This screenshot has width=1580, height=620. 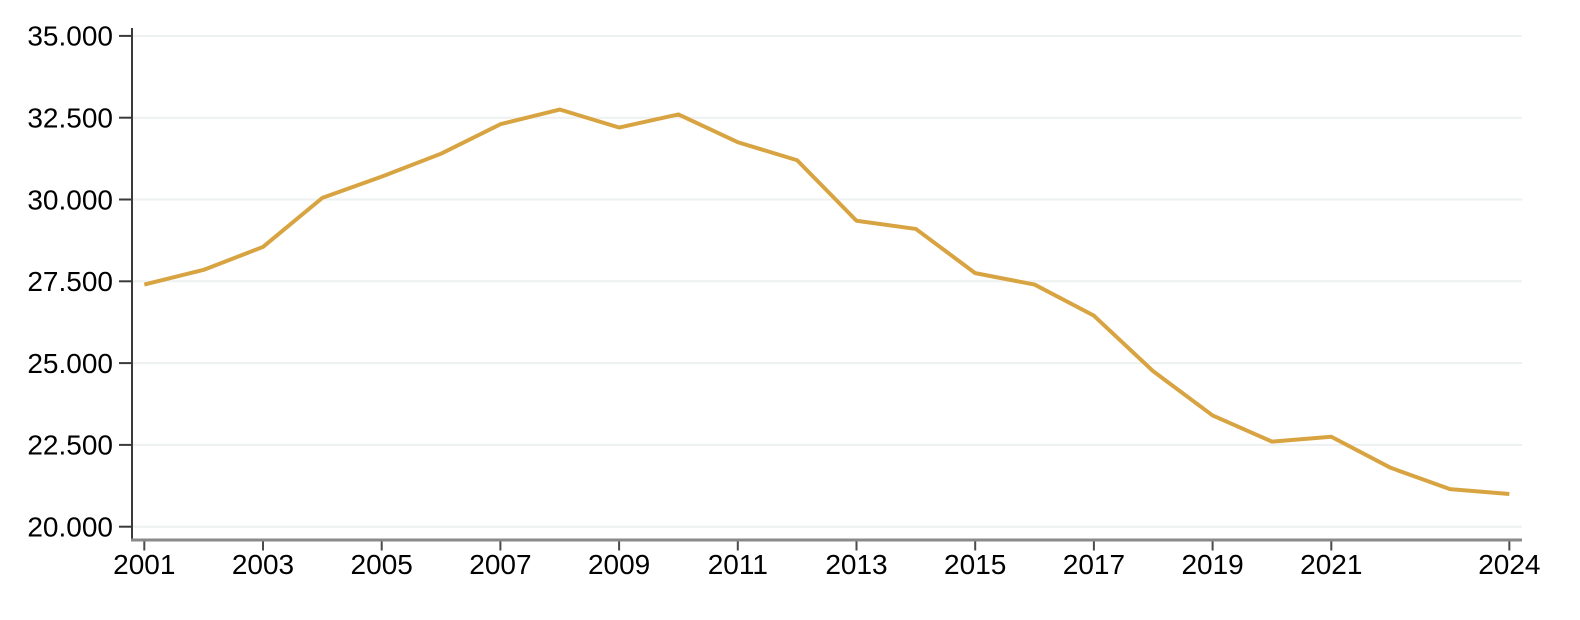 What do you see at coordinates (70, 199) in the screenshot?
I see `y-tick-label: 30.000` at bounding box center [70, 199].